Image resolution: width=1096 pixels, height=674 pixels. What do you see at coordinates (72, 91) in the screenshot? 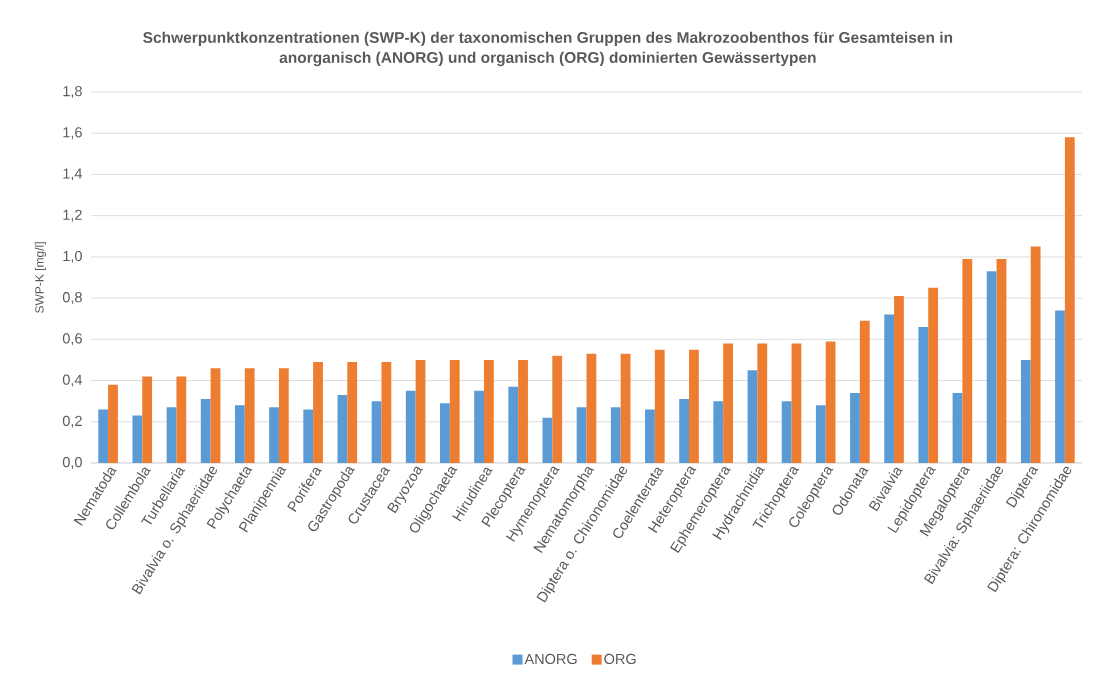
I see `y-tick-label: 1,8` at bounding box center [72, 91].